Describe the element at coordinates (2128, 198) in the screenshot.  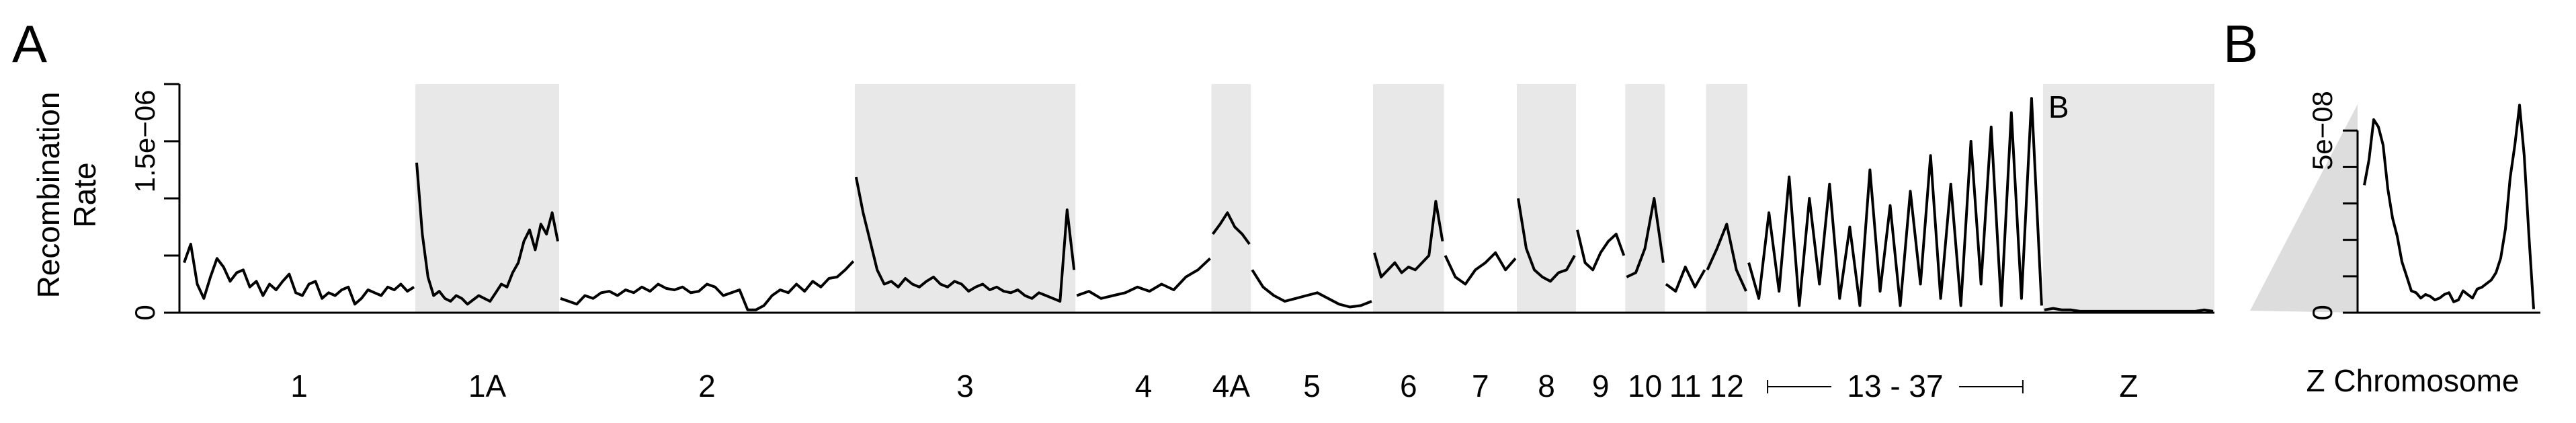
I see `band-Z` at that location.